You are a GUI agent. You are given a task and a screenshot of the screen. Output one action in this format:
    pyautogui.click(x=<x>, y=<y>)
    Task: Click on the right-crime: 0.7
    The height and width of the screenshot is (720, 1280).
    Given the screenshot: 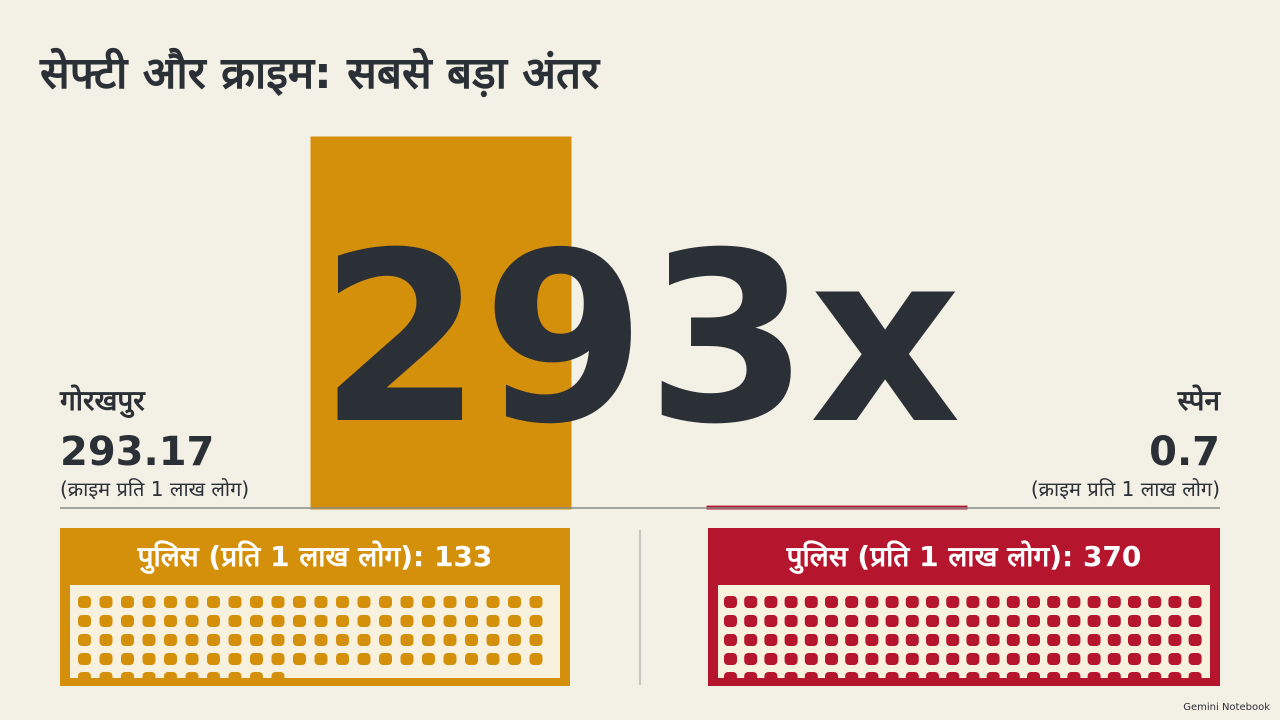 What is the action you would take?
    pyautogui.click(x=1184, y=452)
    